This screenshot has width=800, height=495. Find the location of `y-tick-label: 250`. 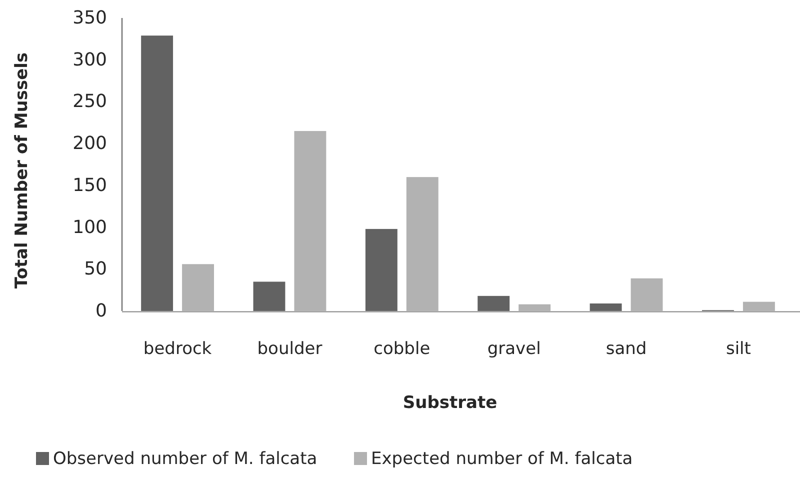

y-tick-label: 250 is located at coordinates (89, 101).